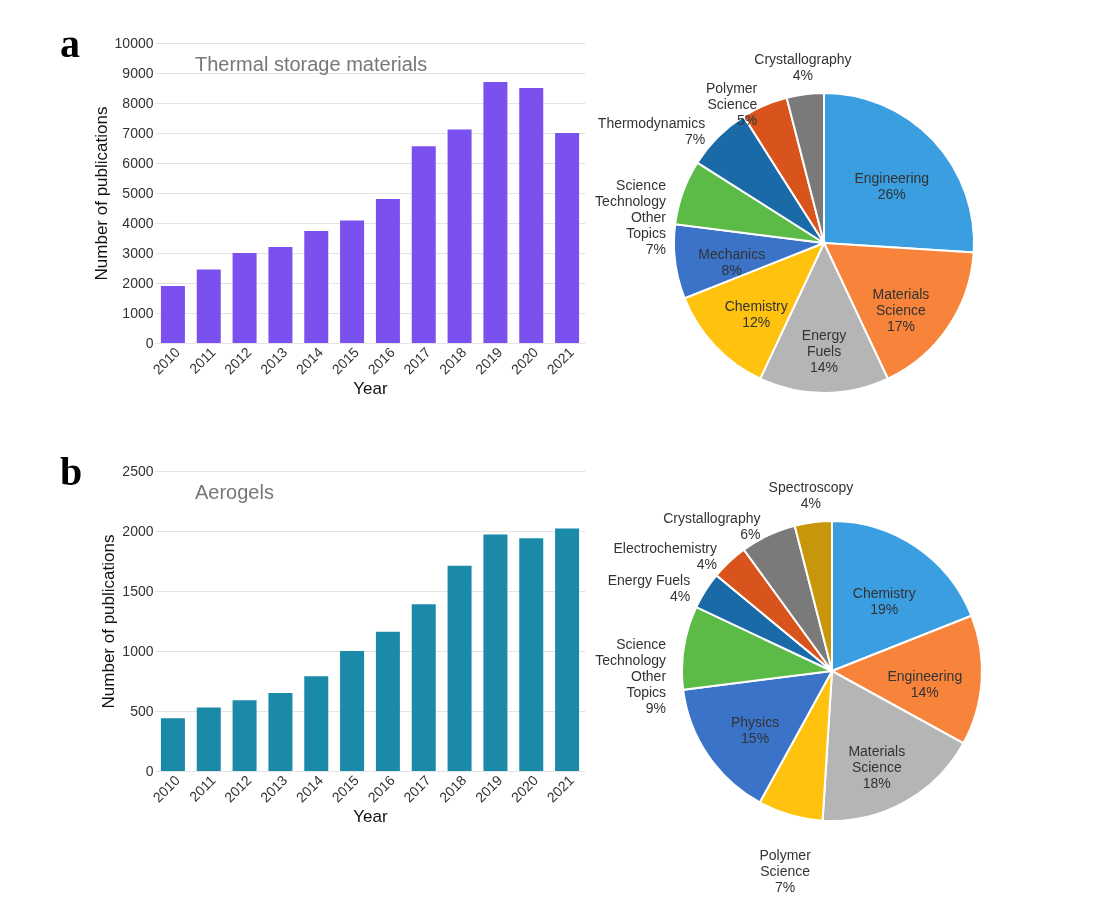 Image resolution: width=1114 pixels, height=905 pixels. What do you see at coordinates (755, 722) in the screenshot?
I see `slice-label: Physics` at bounding box center [755, 722].